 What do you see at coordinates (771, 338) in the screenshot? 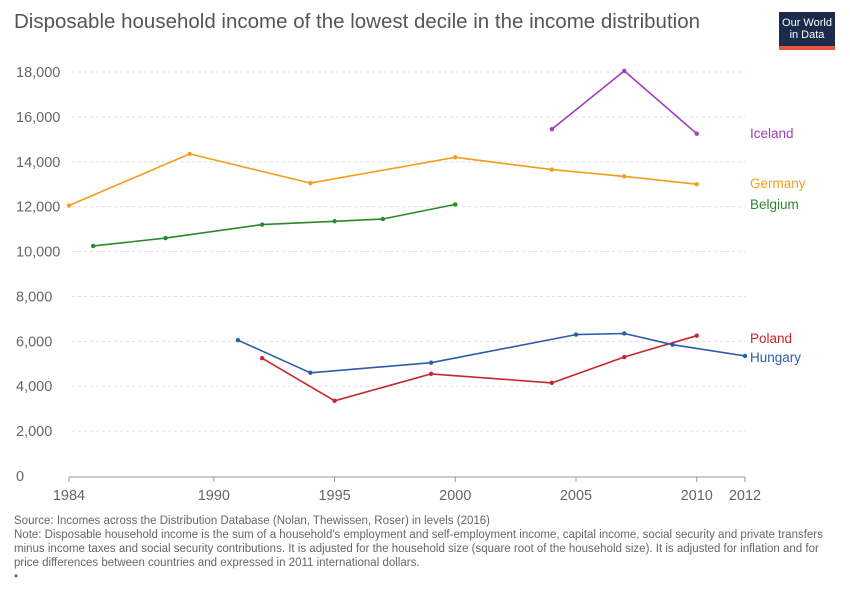
I see `series-label-poland: Poland` at bounding box center [771, 338].